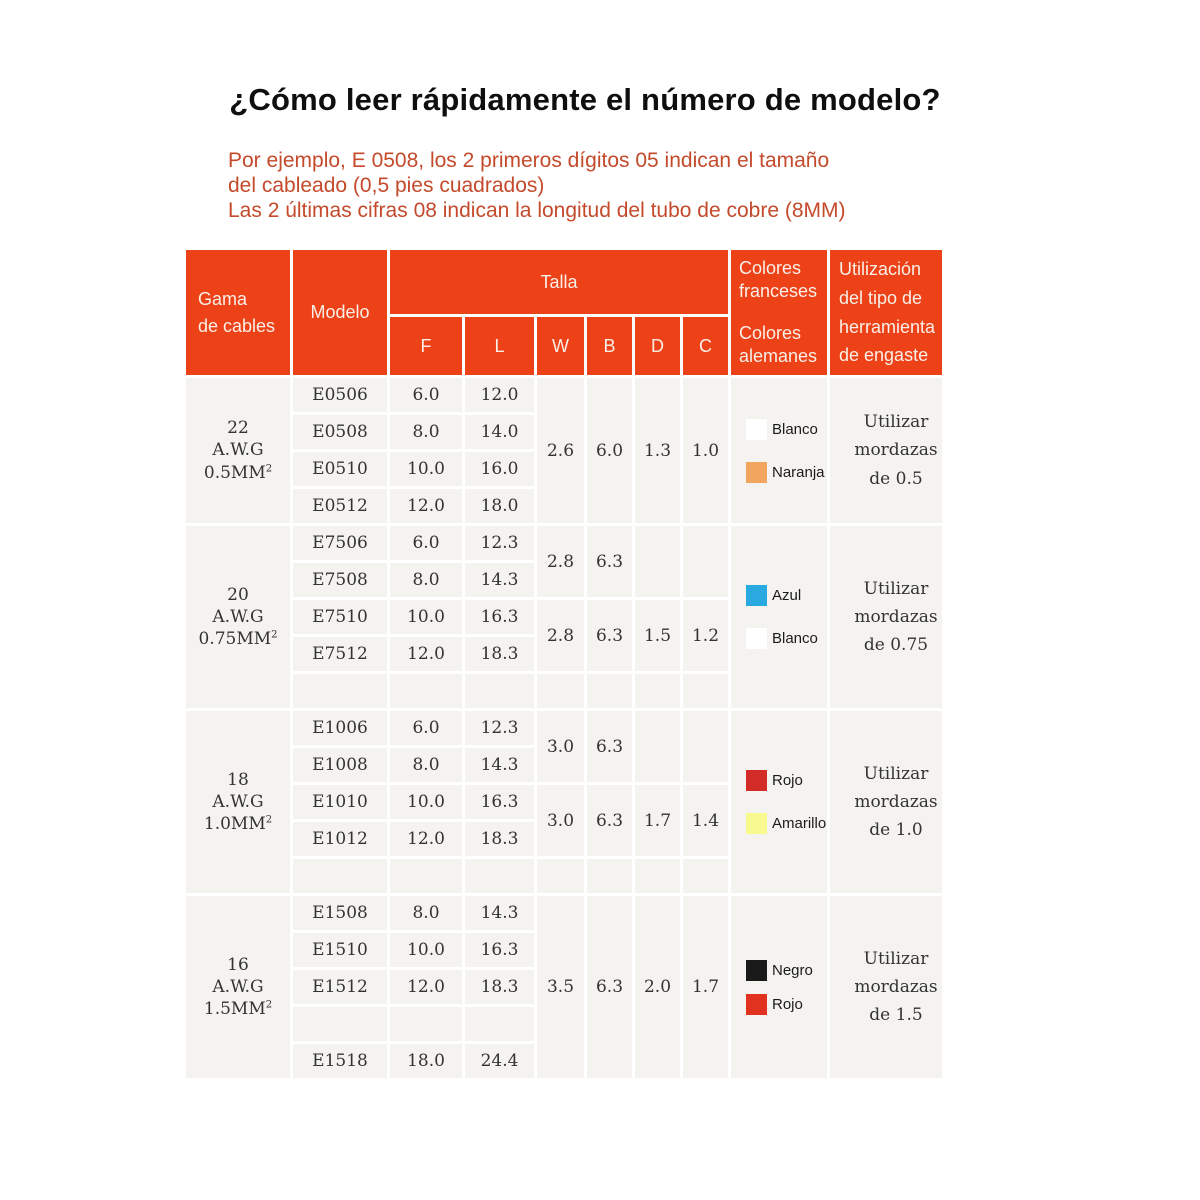  Describe the element at coordinates (785, 472) in the screenshot. I see `color-entry: Naranja` at that location.